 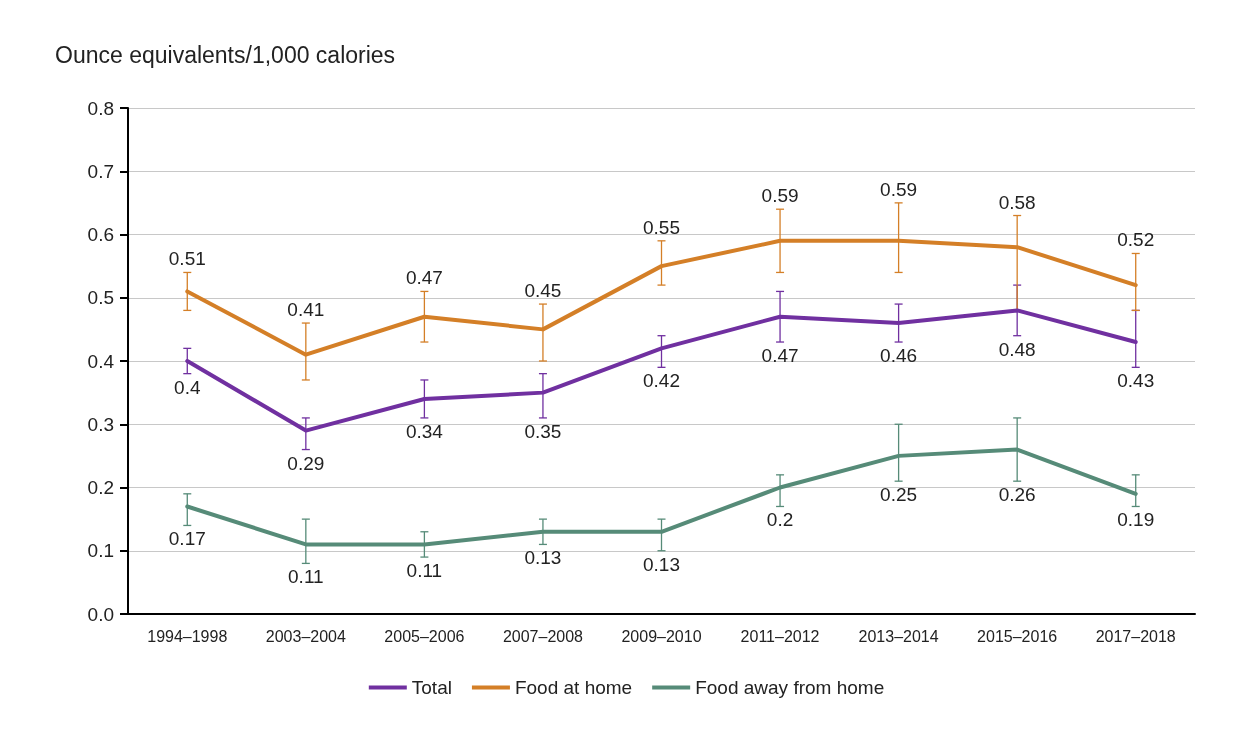 What do you see at coordinates (100, 487) in the screenshot?
I see `y-tick-label: 0.2` at bounding box center [100, 487].